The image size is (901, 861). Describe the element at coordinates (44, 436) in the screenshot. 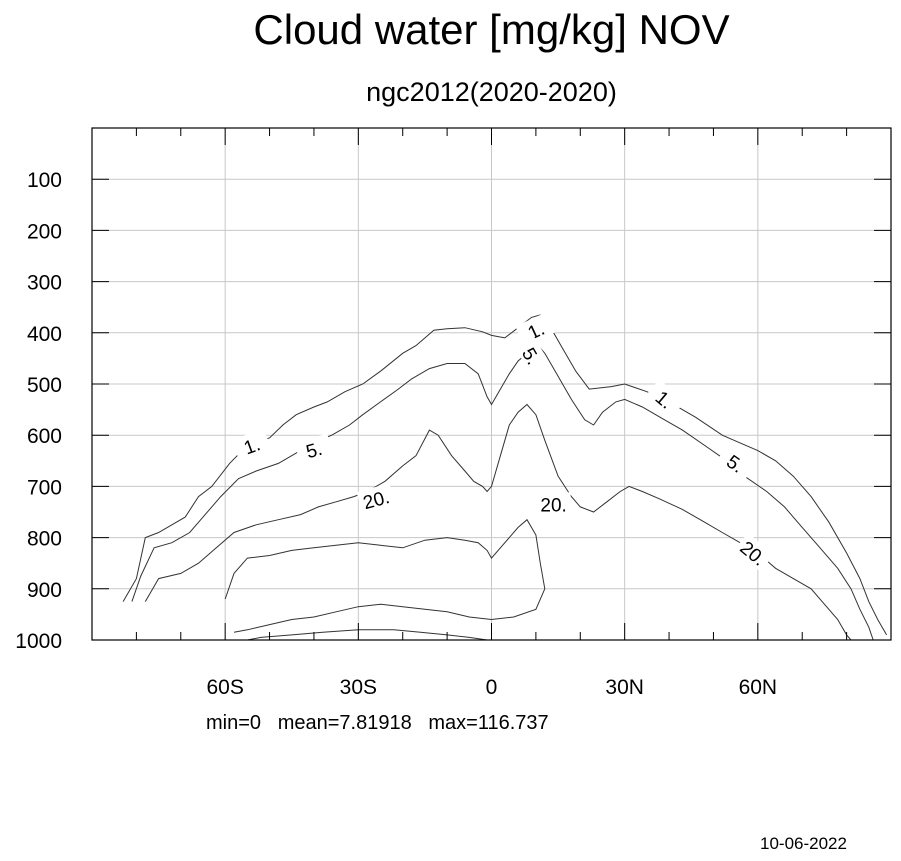

I see `y-tick-label: 600` at that location.